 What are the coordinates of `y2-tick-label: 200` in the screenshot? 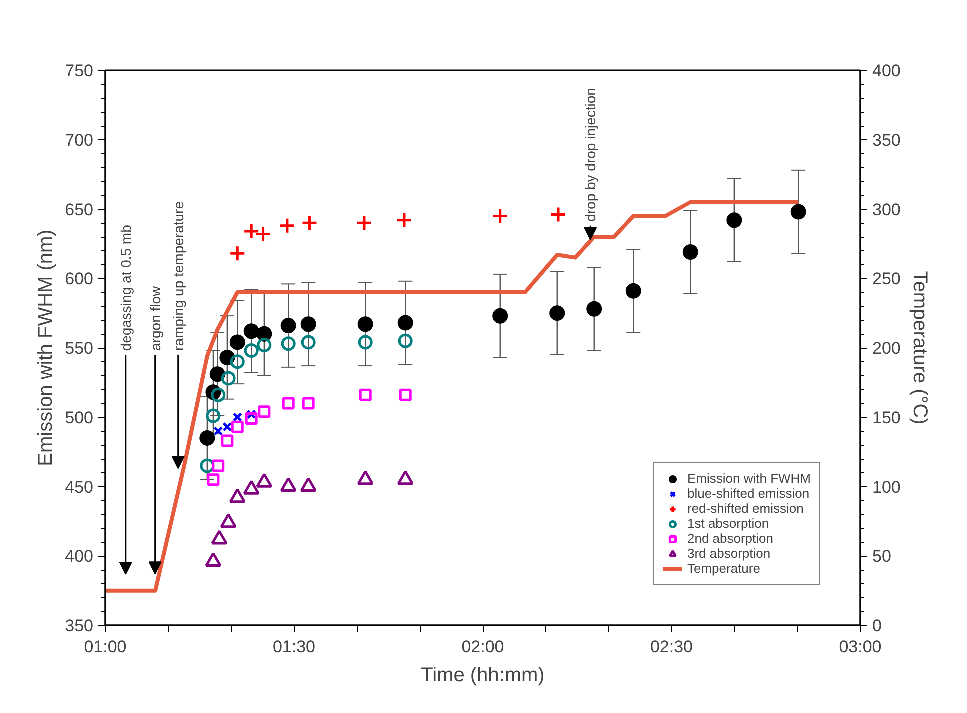 It's located at (886, 348).